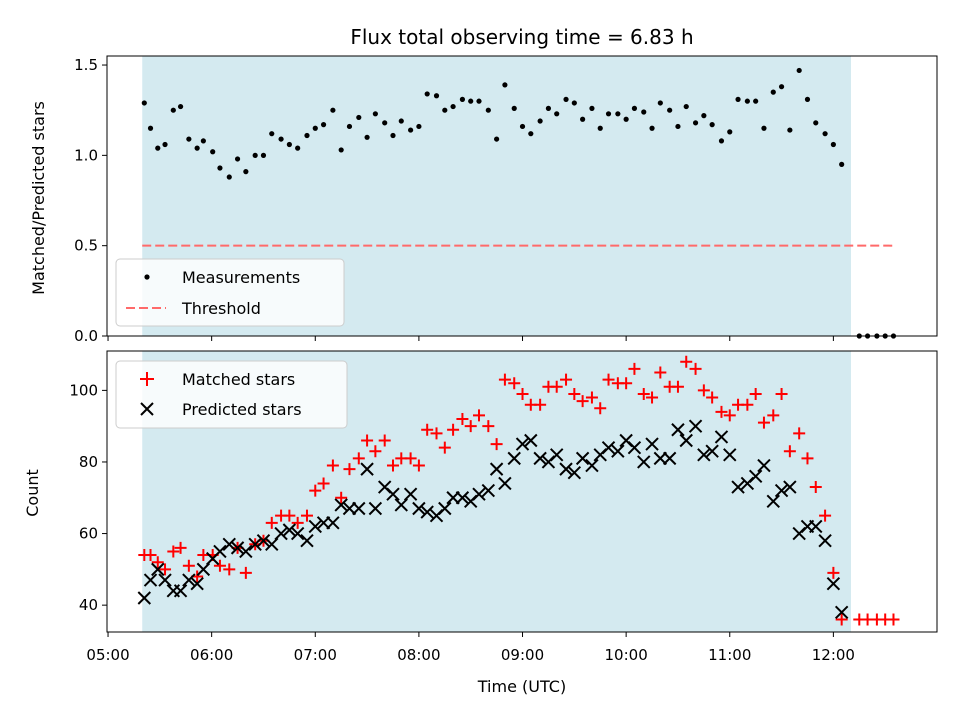 The width and height of the screenshot is (960, 720). Describe the element at coordinates (221, 308) in the screenshot. I see `legend-threshold-label: Threshold` at that location.